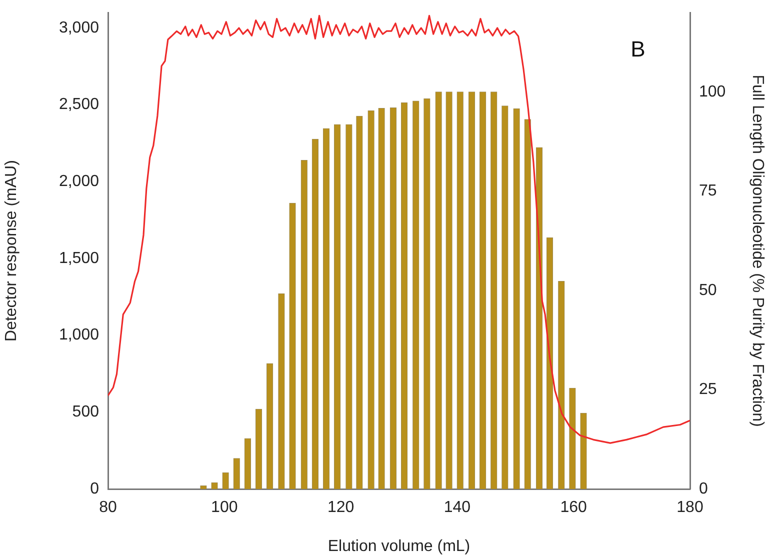 The height and width of the screenshot is (558, 769). What do you see at coordinates (708, 191) in the screenshot?
I see `y2-tick-label: 75` at bounding box center [708, 191].